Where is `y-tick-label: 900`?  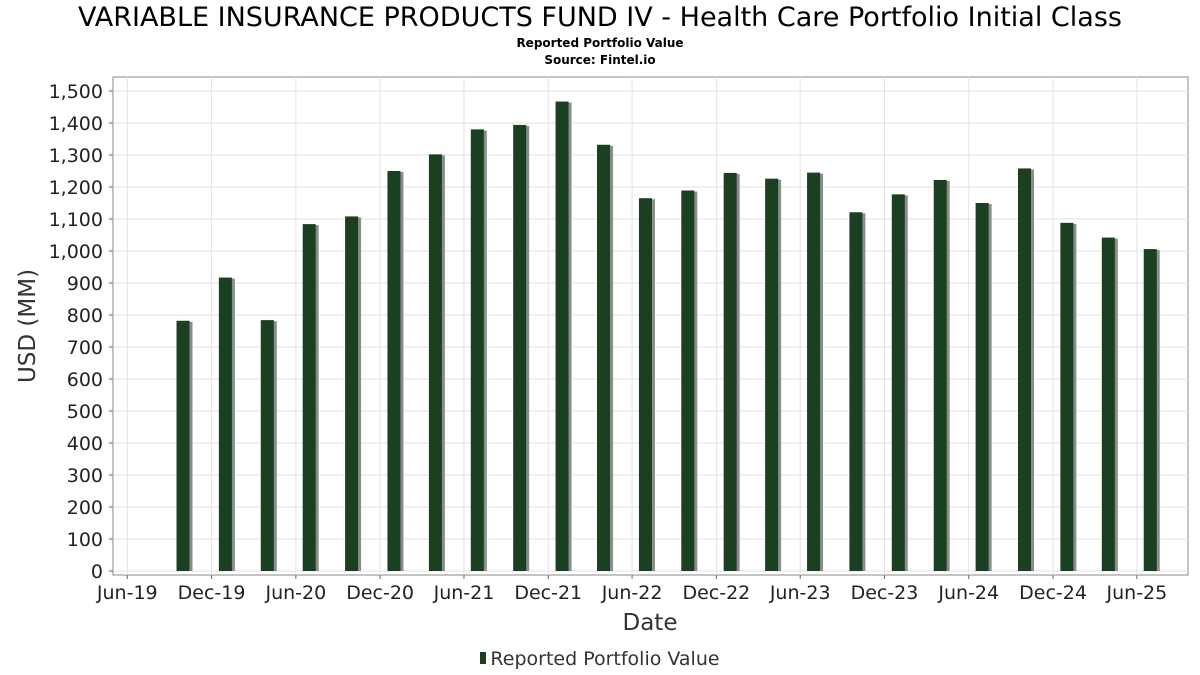 y-tick-label: 900 is located at coordinates (85, 284).